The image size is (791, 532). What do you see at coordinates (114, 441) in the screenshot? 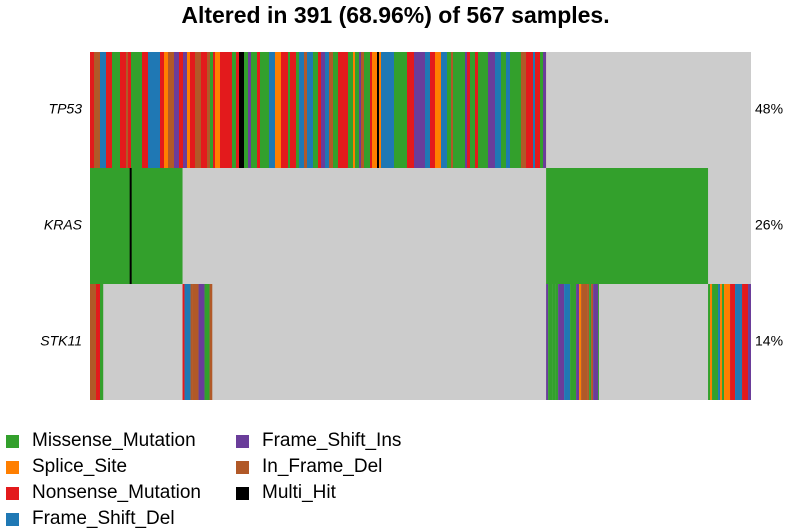
I see `legend-label: Missense_Mutation` at bounding box center [114, 441].